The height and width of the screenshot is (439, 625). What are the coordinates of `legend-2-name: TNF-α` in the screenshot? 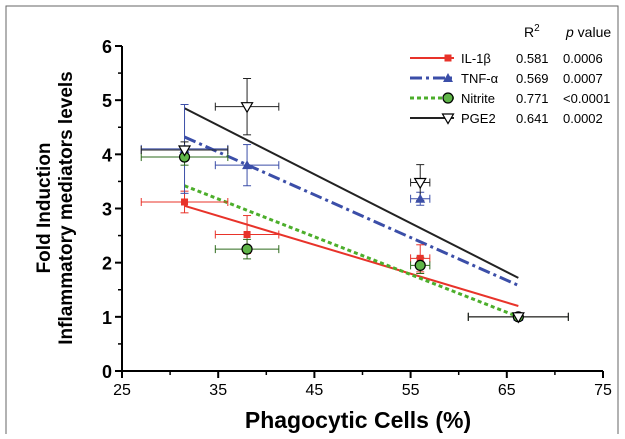 It's located at (480, 78).